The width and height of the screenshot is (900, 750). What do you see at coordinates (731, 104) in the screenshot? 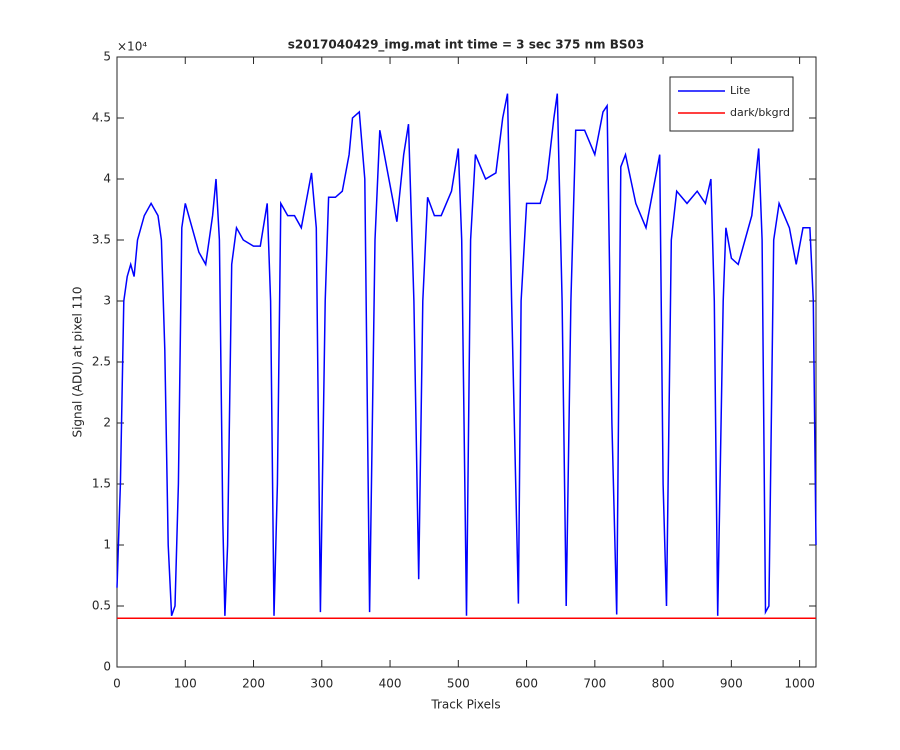
I see `legend-box` at bounding box center [731, 104].